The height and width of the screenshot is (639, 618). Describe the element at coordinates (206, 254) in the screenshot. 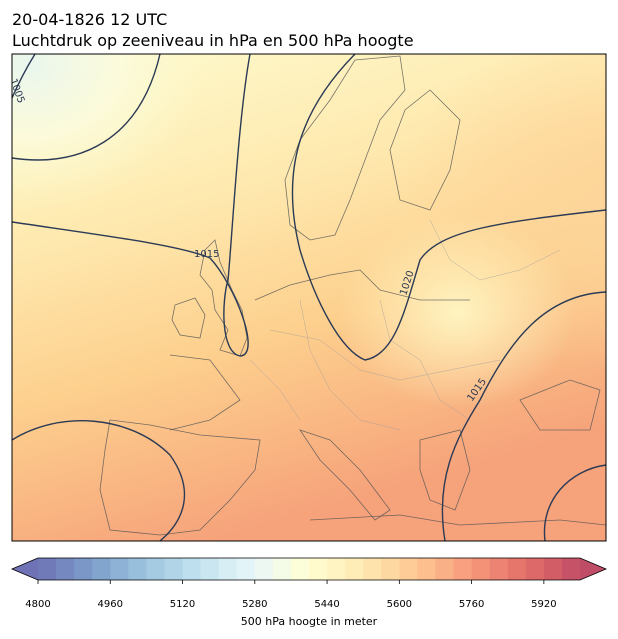

I see `contour-label: 1015` at that location.